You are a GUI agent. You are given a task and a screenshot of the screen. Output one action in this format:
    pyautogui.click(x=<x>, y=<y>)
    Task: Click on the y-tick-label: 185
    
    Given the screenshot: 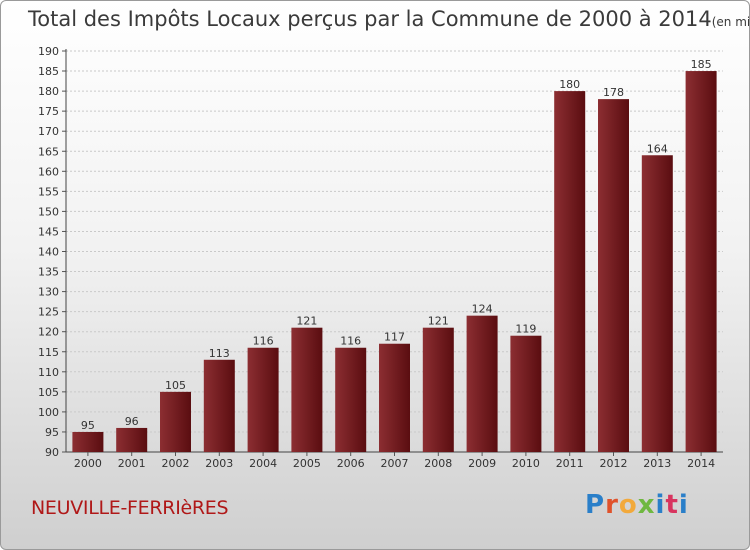 What is the action you would take?
    pyautogui.click(x=48, y=71)
    